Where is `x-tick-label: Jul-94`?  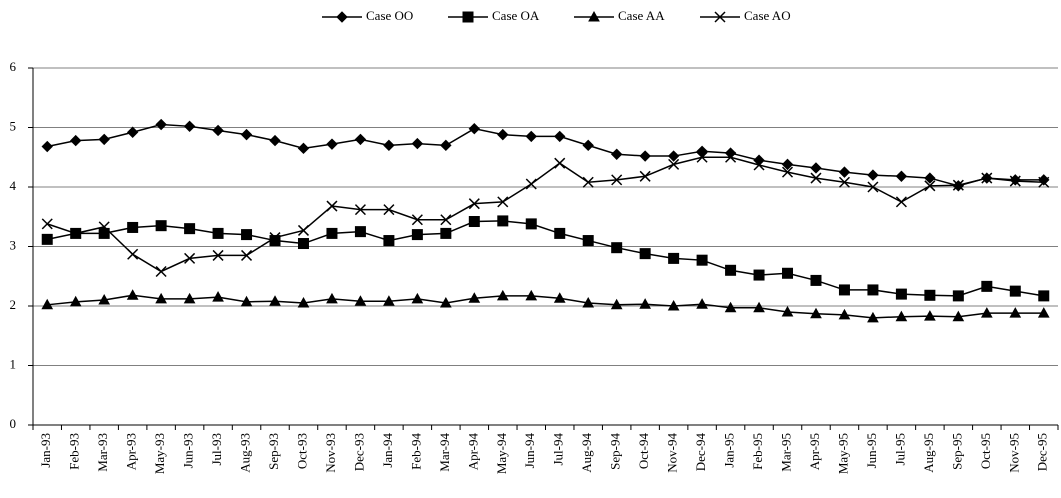 x-tick-label: Jul-94 is located at coordinates (558, 449).